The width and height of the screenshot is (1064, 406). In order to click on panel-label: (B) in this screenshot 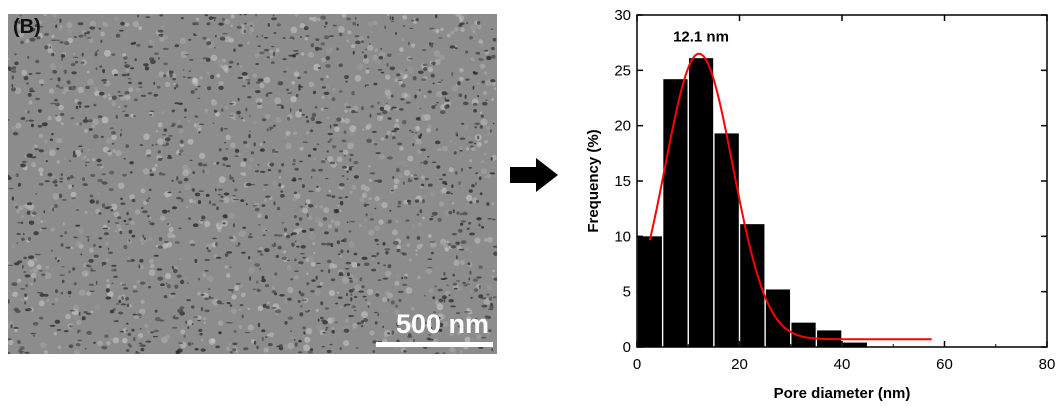, I will do `click(27, 27)`.